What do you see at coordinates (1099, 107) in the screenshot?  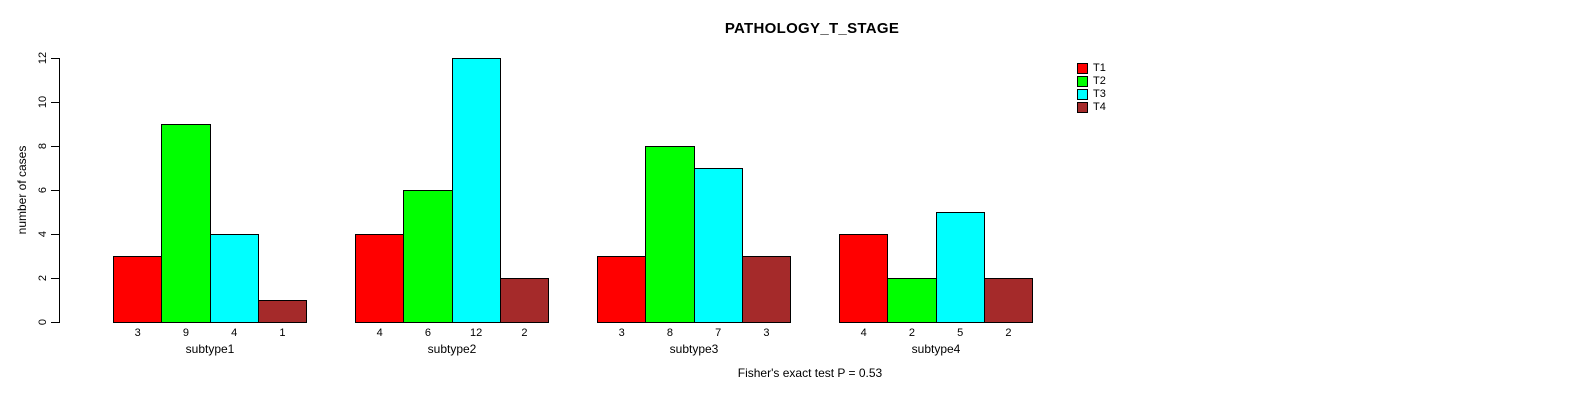 I see `legend-label: T4` at bounding box center [1099, 107].